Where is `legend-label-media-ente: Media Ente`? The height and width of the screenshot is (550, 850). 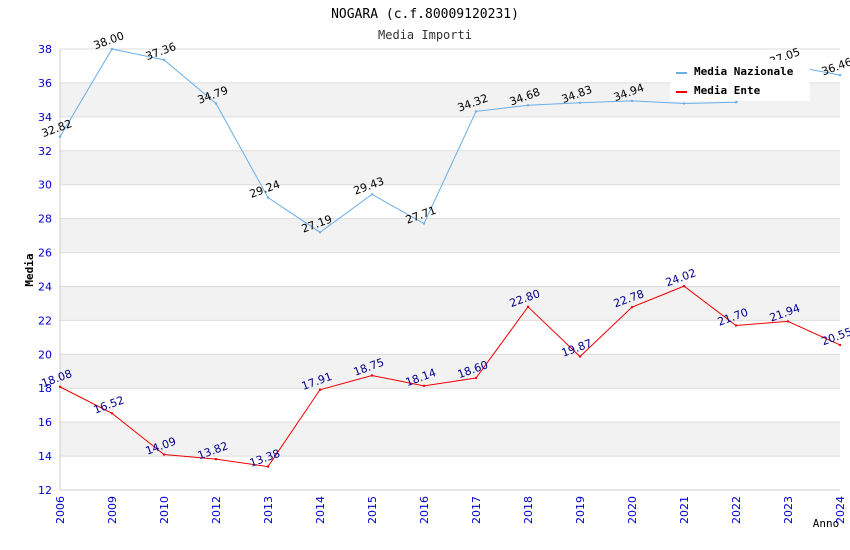
legend-label-media-ente: Media Ente is located at coordinates (727, 90).